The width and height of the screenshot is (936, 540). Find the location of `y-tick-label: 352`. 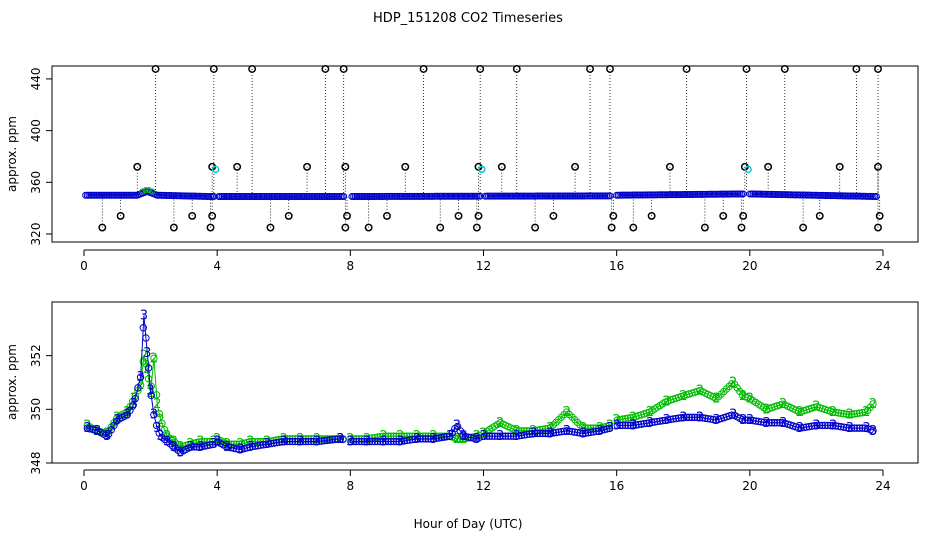

y-tick-label: 352 is located at coordinates (36, 355).